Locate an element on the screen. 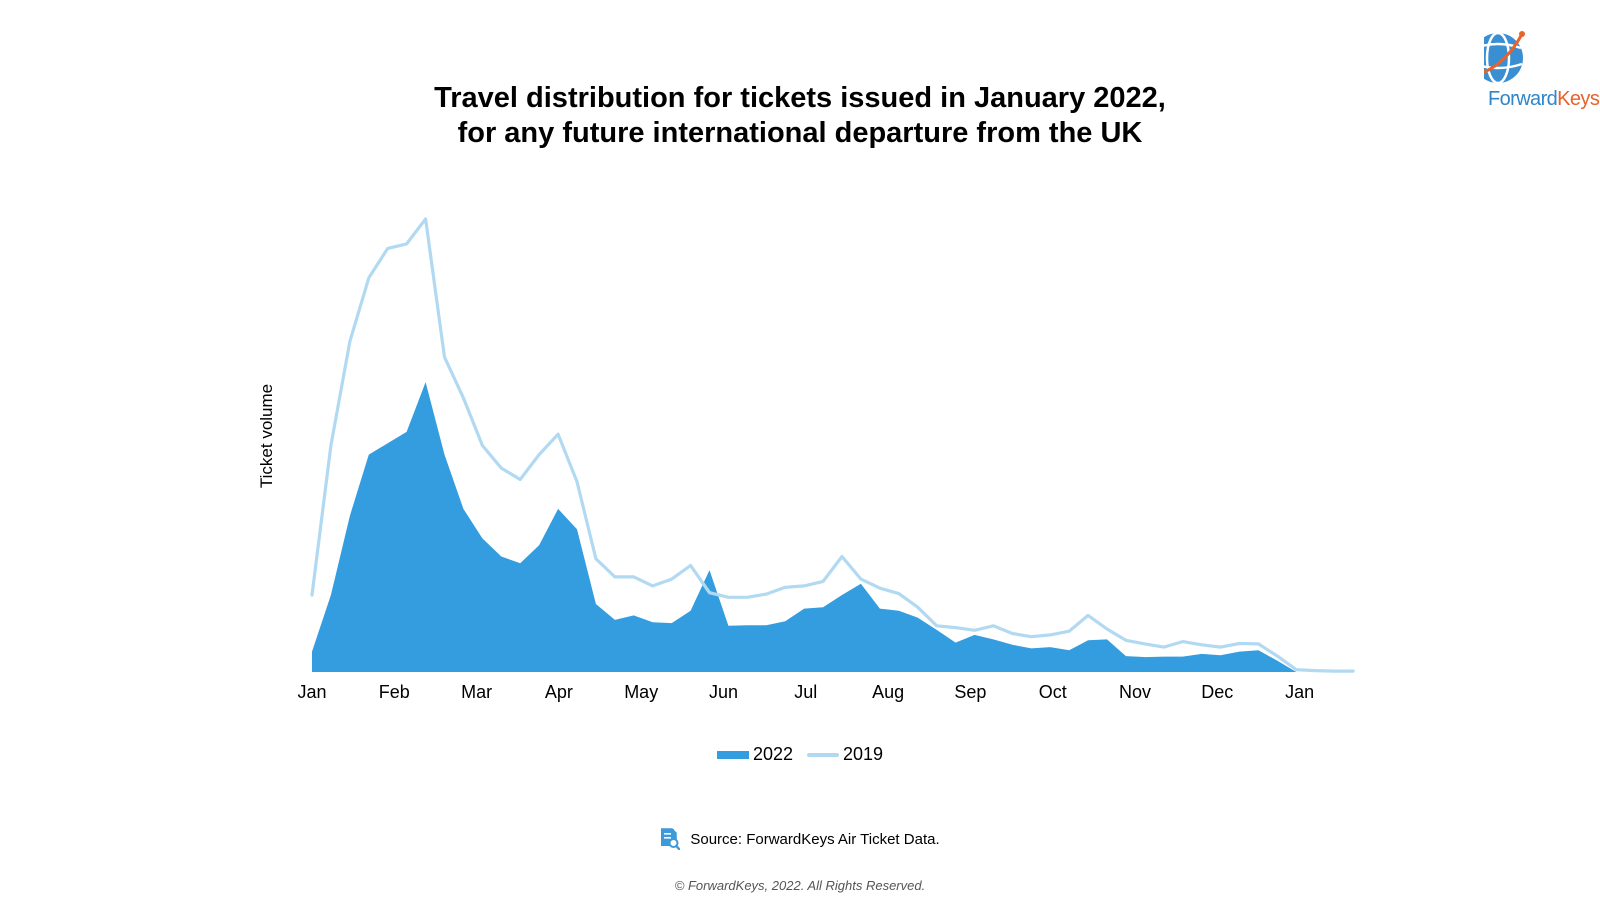  x-axis-ticks: Jan Feb Mar Apr May Jun Jul Aug Sep Oct Nov Dec Jan is located at coordinates (805, 692).